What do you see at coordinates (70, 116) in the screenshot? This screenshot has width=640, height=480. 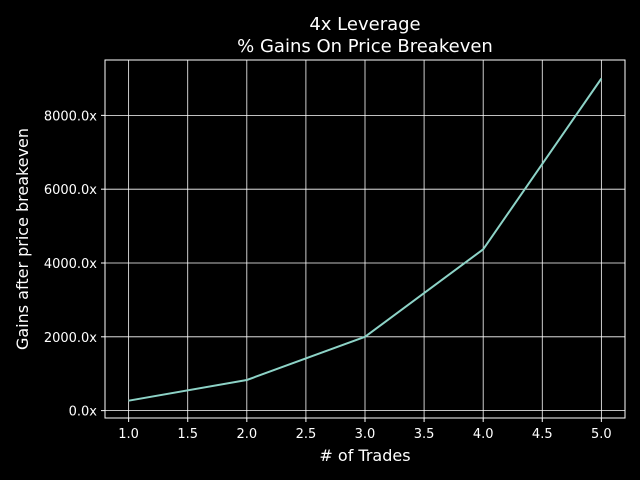 I see `y-tick-label: 8000.0x` at bounding box center [70, 116].